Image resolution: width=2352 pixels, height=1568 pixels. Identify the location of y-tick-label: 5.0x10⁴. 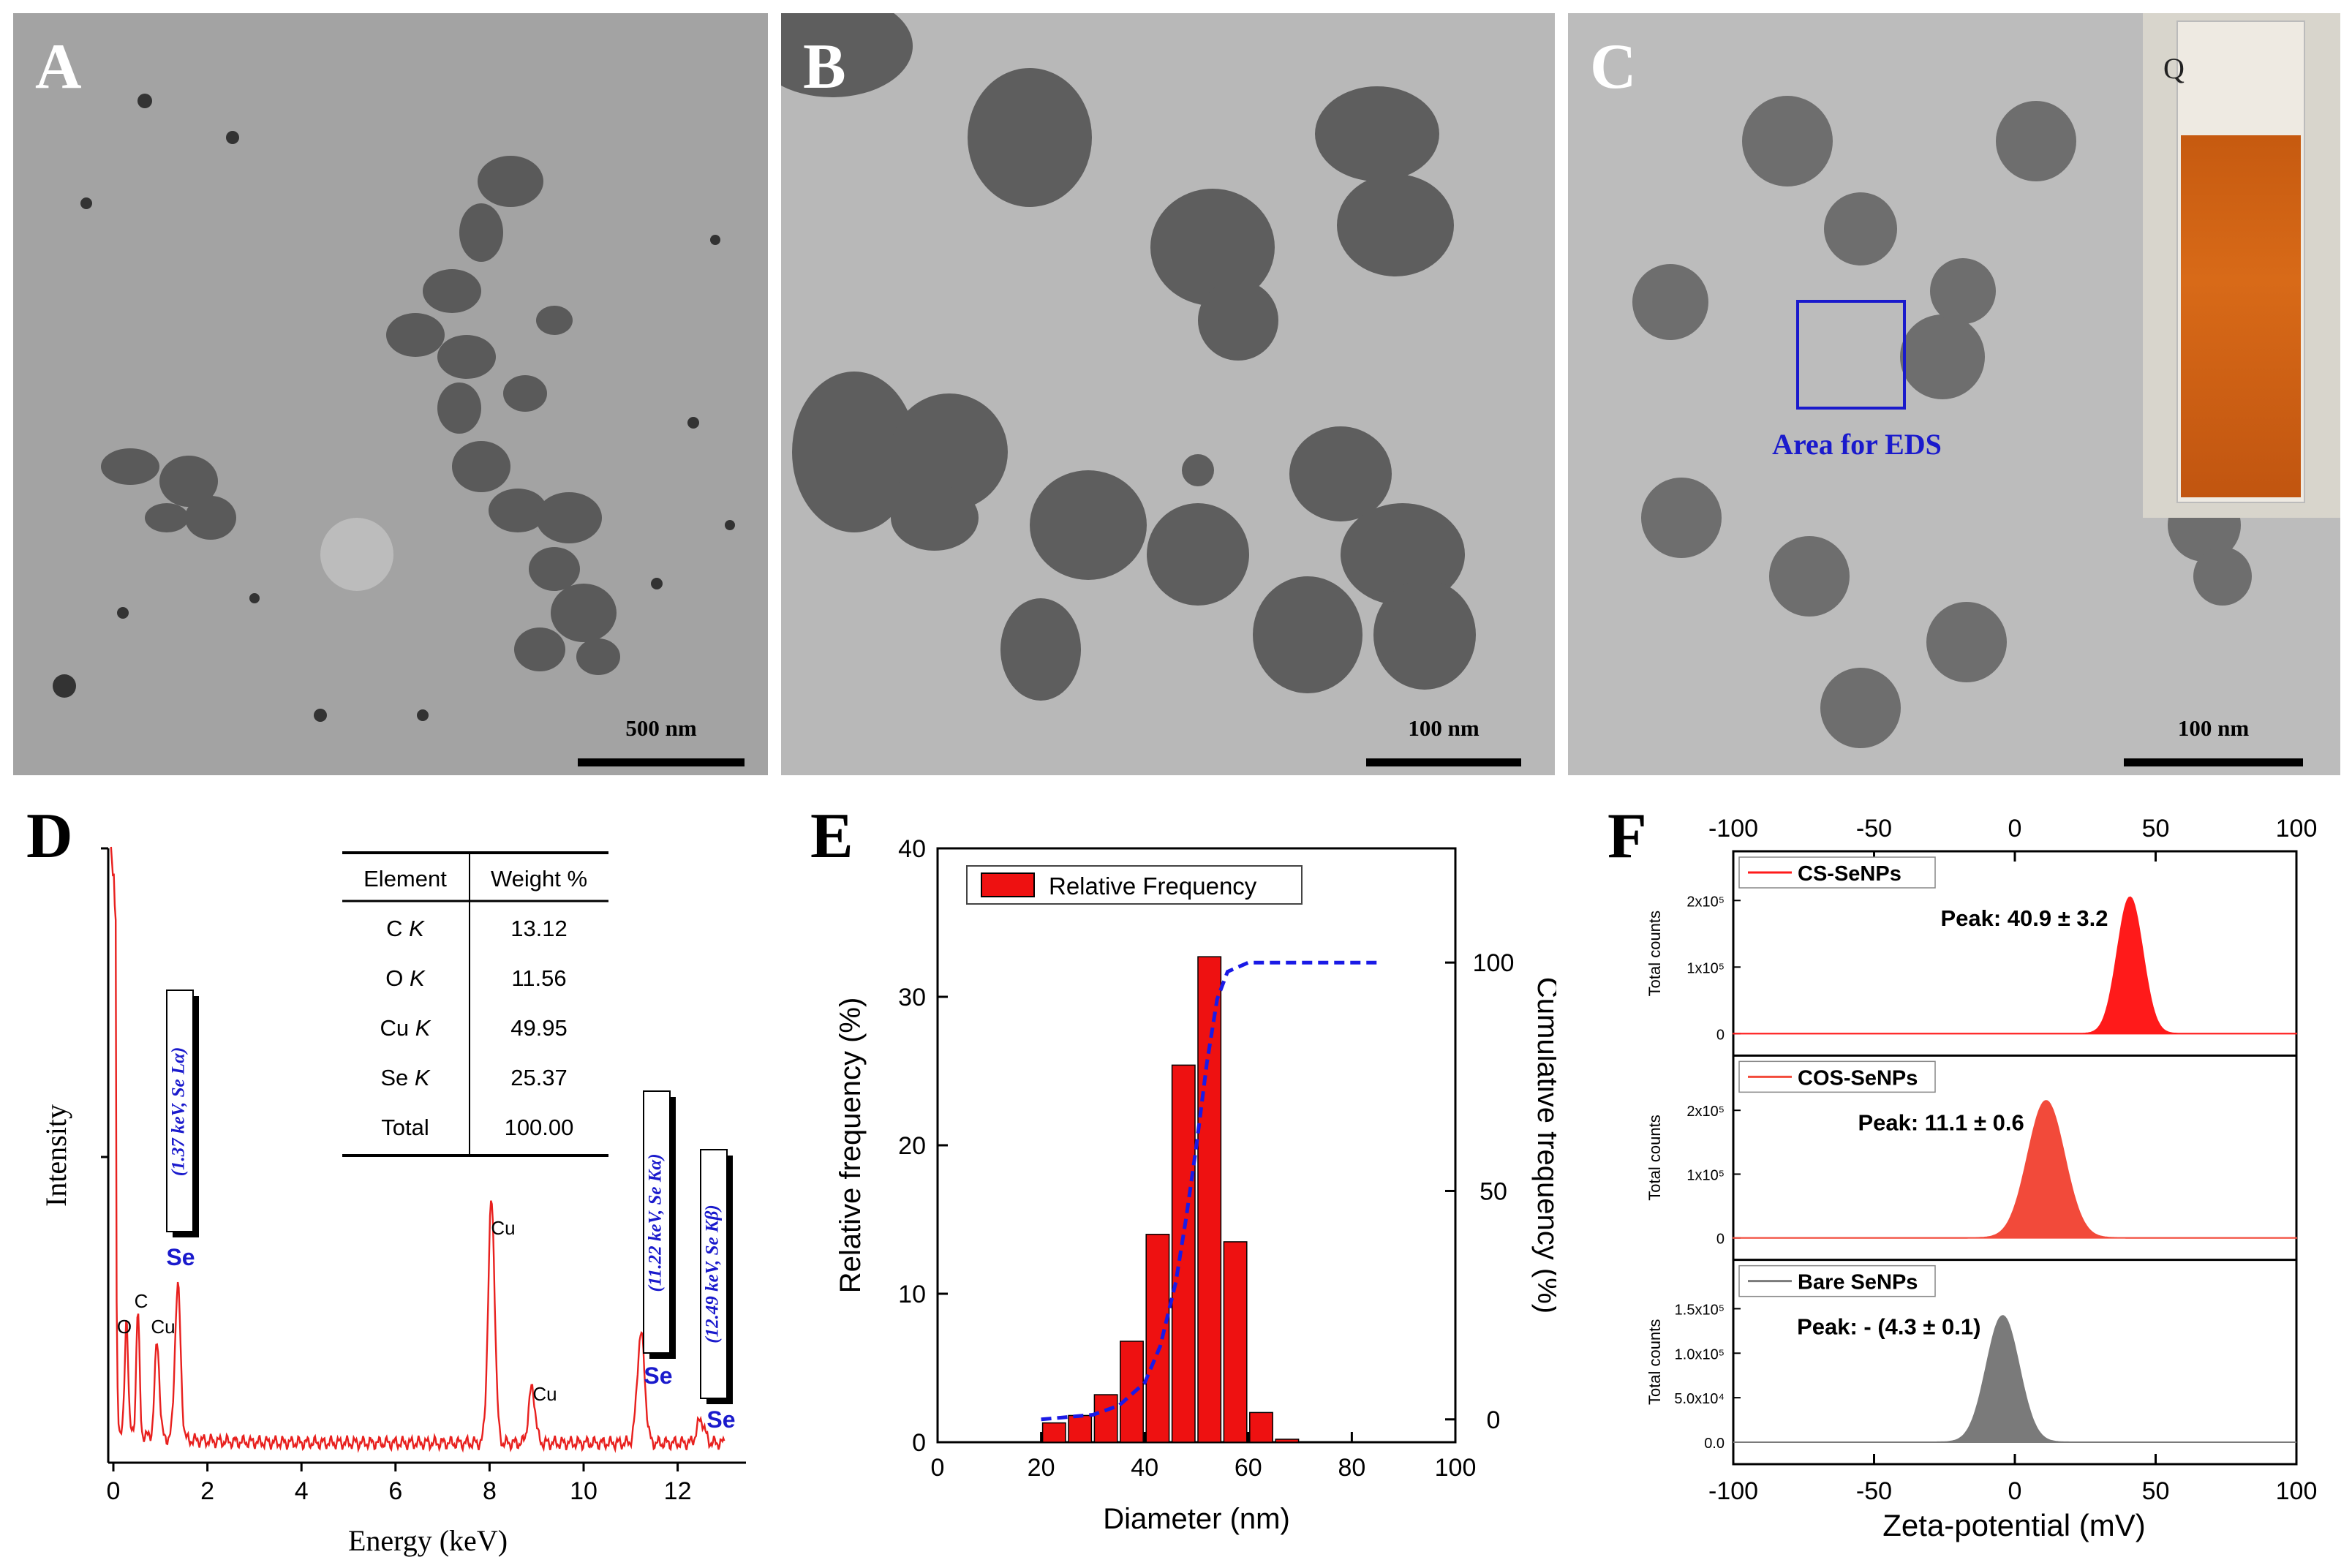
(1700, 1399).